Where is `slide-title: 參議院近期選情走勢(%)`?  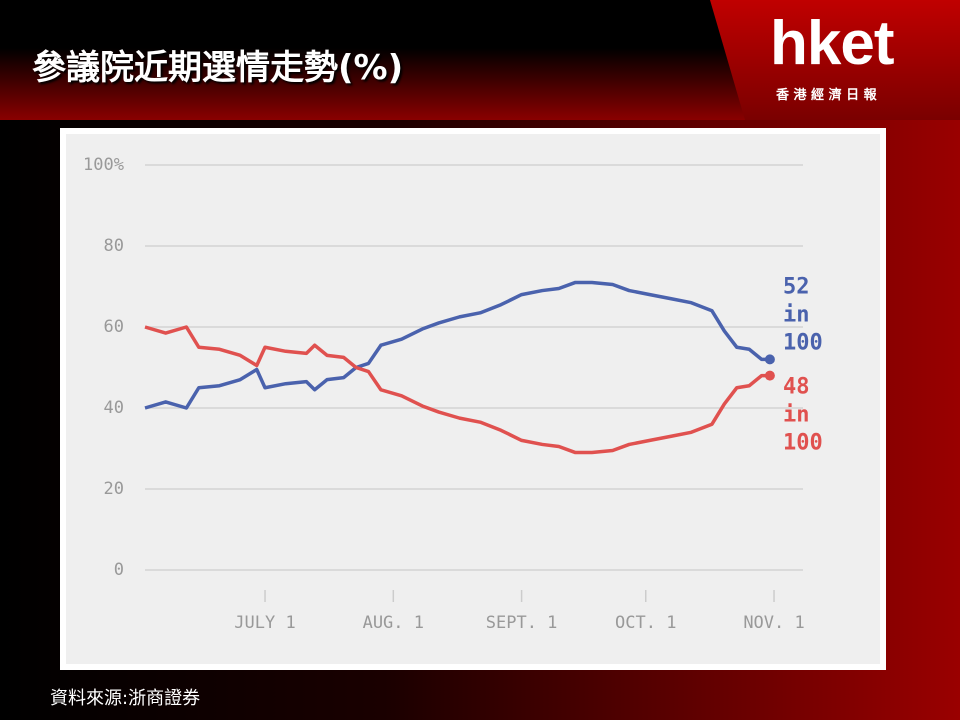 slide-title: 參議院近期選情走勢(%) is located at coordinates (218, 68).